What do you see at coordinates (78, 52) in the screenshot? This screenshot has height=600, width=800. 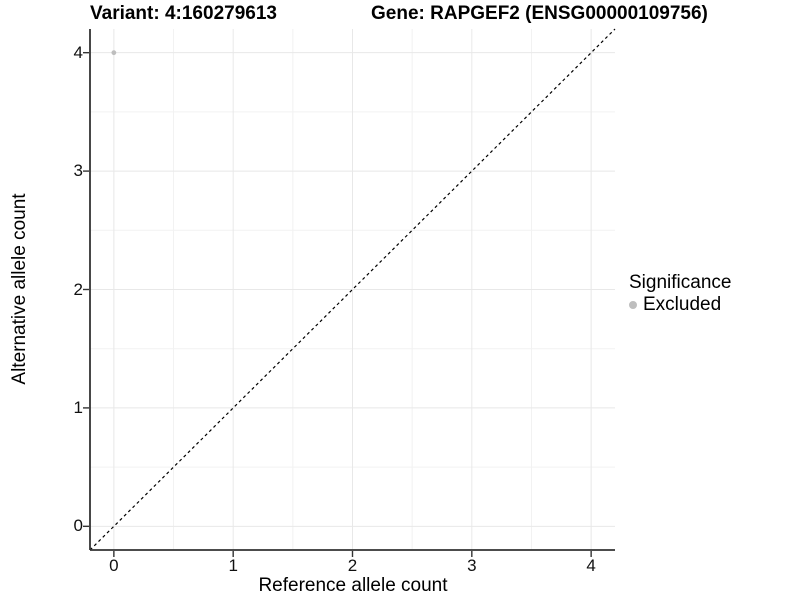 I see `y-tick-label: 4` at bounding box center [78, 52].